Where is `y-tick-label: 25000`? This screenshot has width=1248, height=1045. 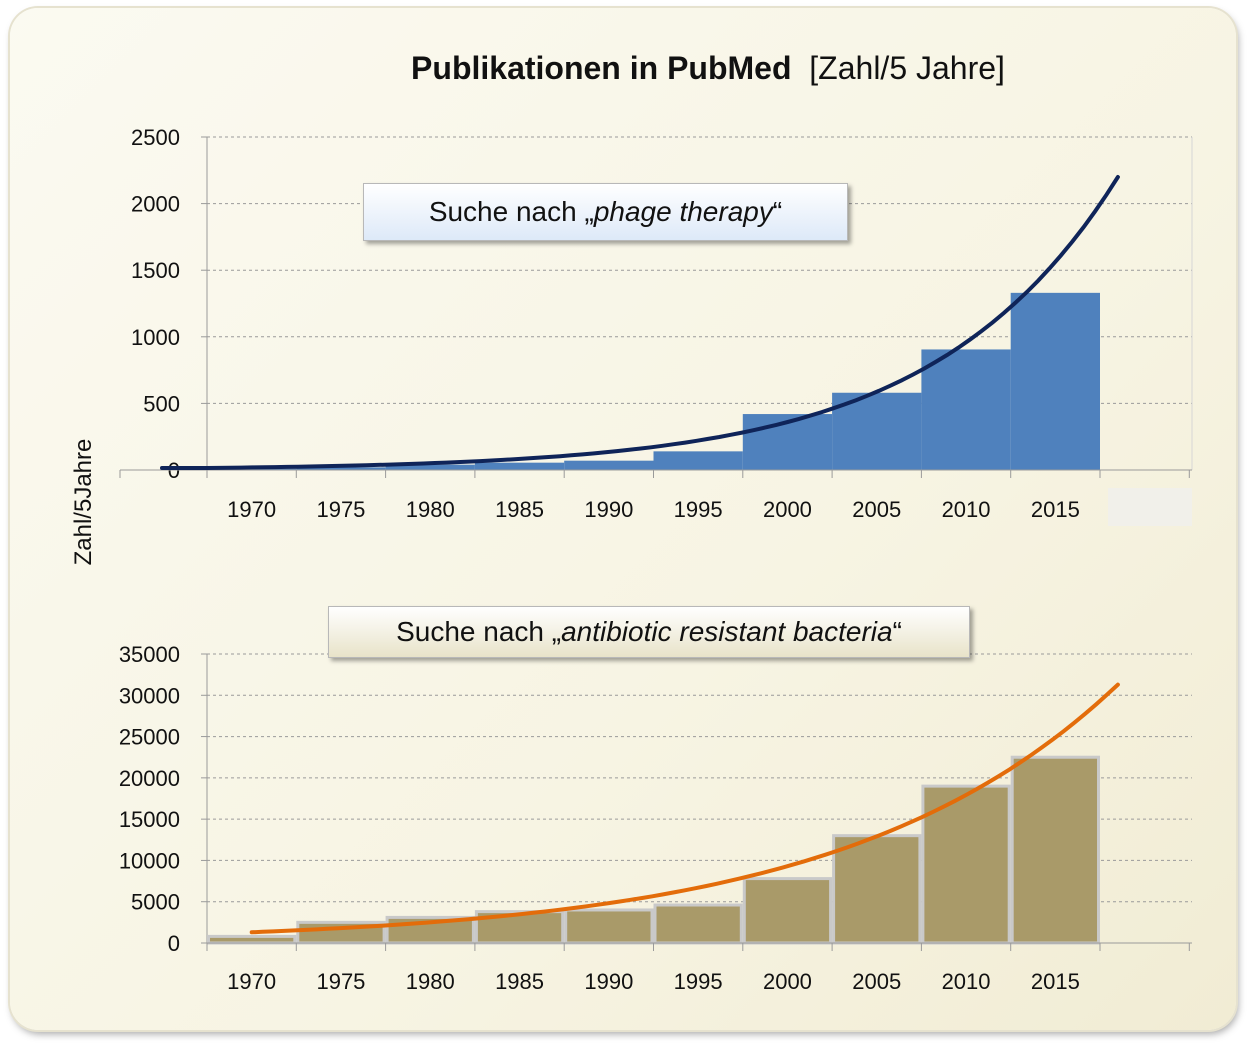
y-tick-label: 25000 is located at coordinates (149, 737).